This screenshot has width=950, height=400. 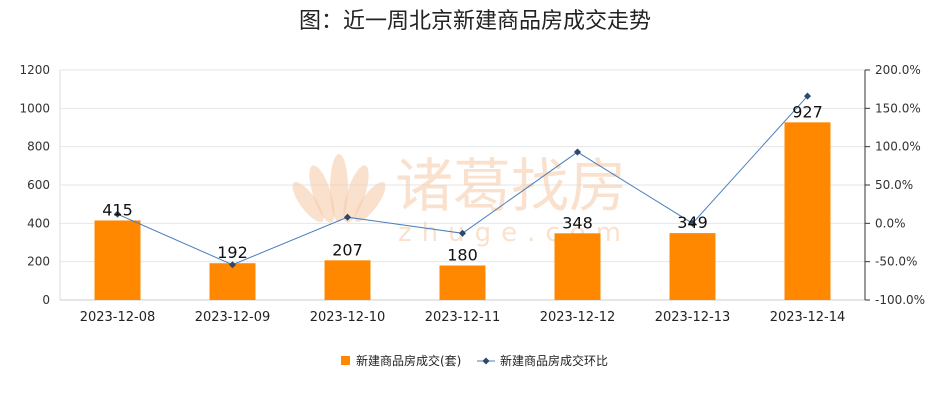 I want to click on watermark-logo: 诸葛找房 zhuge.com, so click(x=459, y=200).